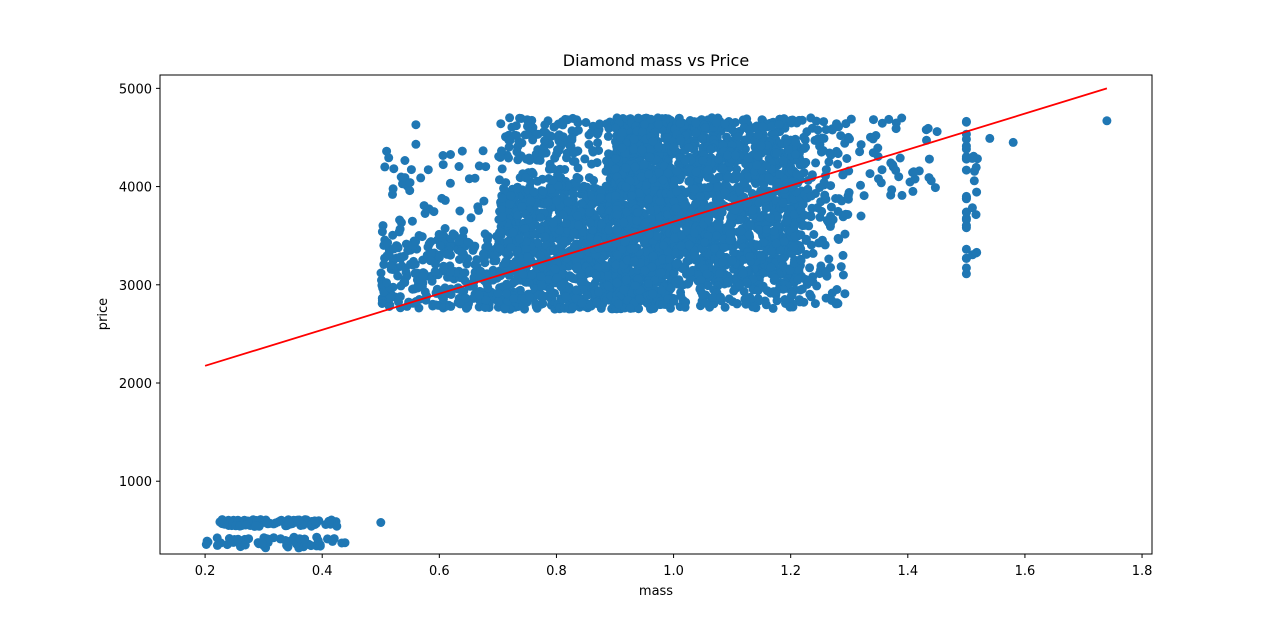 This screenshot has width=1280, height=623. I want to click on x-tick-label: 1.2, so click(790, 571).